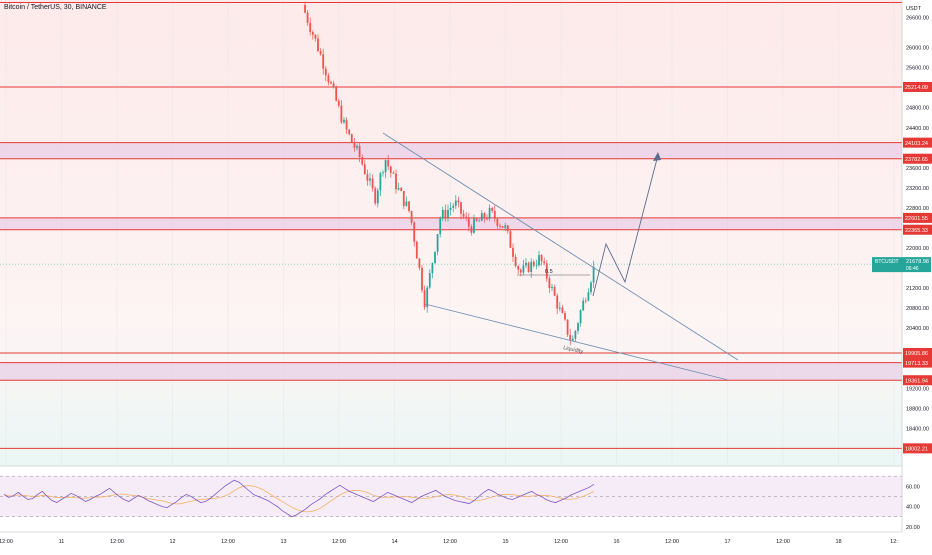 This screenshot has height=555, width=932. Describe the element at coordinates (394, 542) in the screenshot. I see `time-tick-label: 14` at that location.